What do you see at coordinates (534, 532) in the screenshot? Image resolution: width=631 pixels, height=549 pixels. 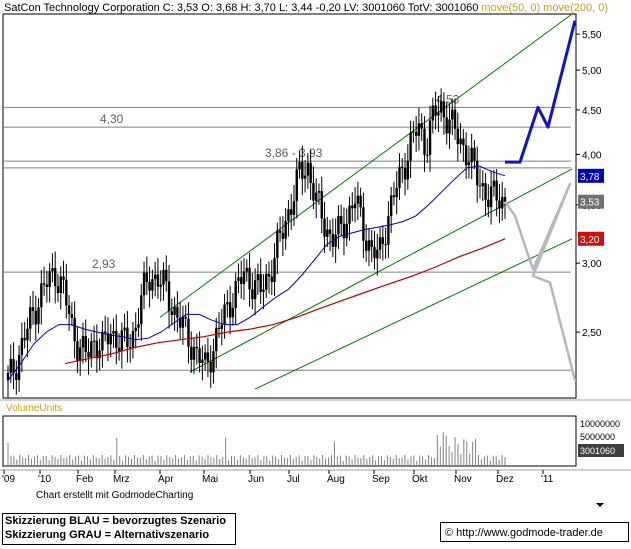 I see `source-link: © http://www.godmode-trader.de` at bounding box center [534, 532].